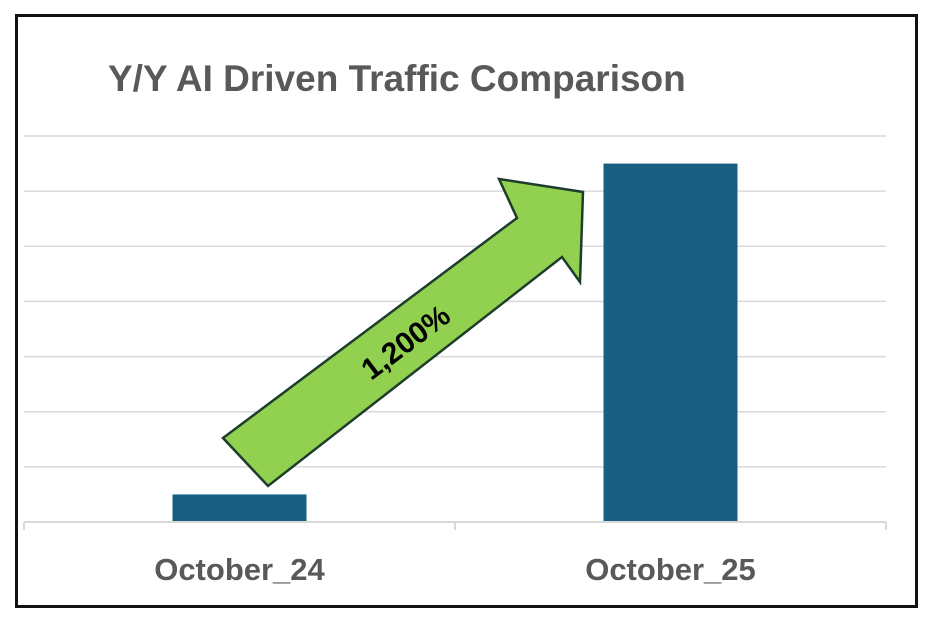  I want to click on chart-title: Y/Y AI Driven Traffic Comparison, so click(397, 78).